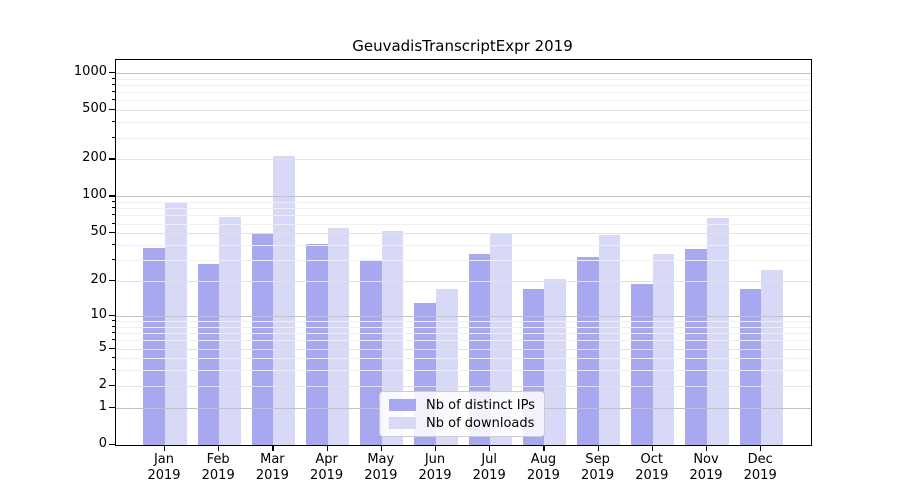 This screenshot has height=500, width=900. Describe the element at coordinates (696, 347) in the screenshot. I see `bar-distinct-ips-nov` at that location.